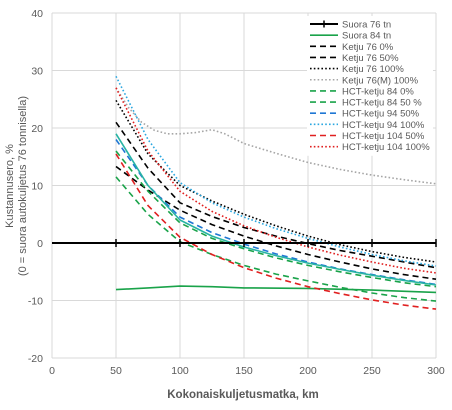 This screenshot has width=452, height=410. I want to click on legend-label: HCT-ketju 84 50 %, so click(382, 103).